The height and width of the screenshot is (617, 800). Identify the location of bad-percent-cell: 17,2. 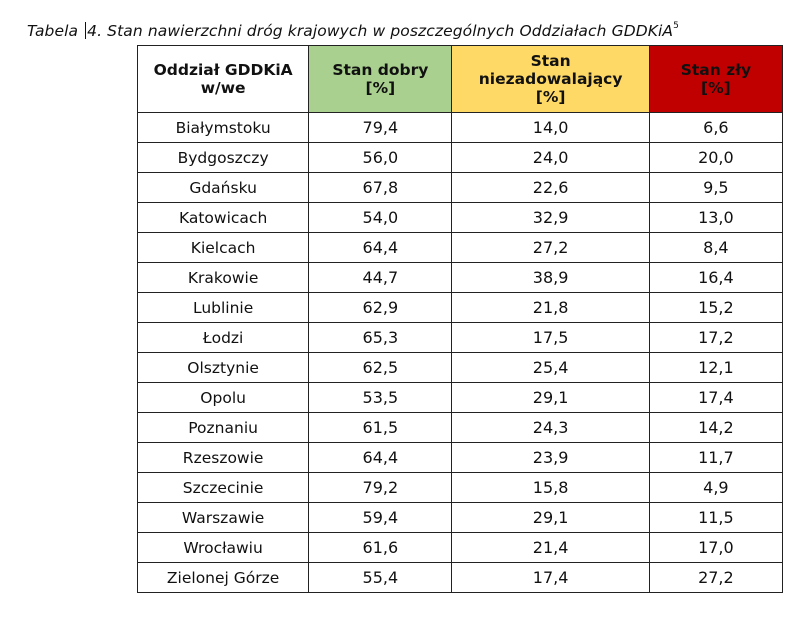
(716, 337).